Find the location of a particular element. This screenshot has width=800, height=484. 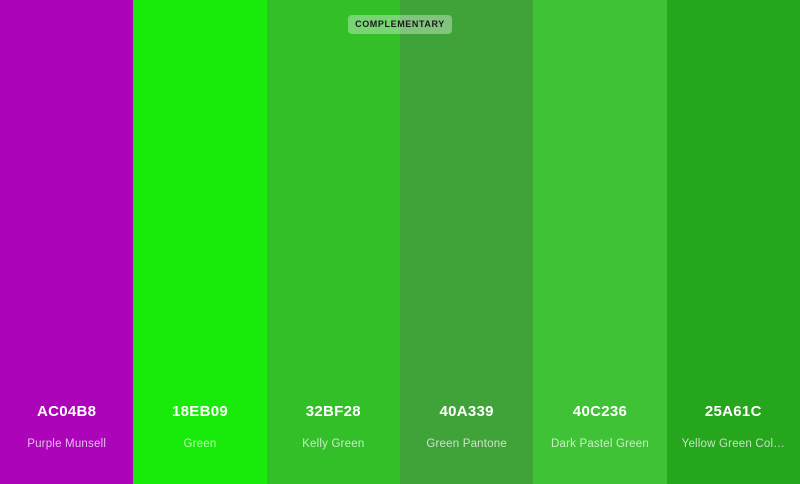

swatch-name: Purple Munsell is located at coordinates (67, 444).